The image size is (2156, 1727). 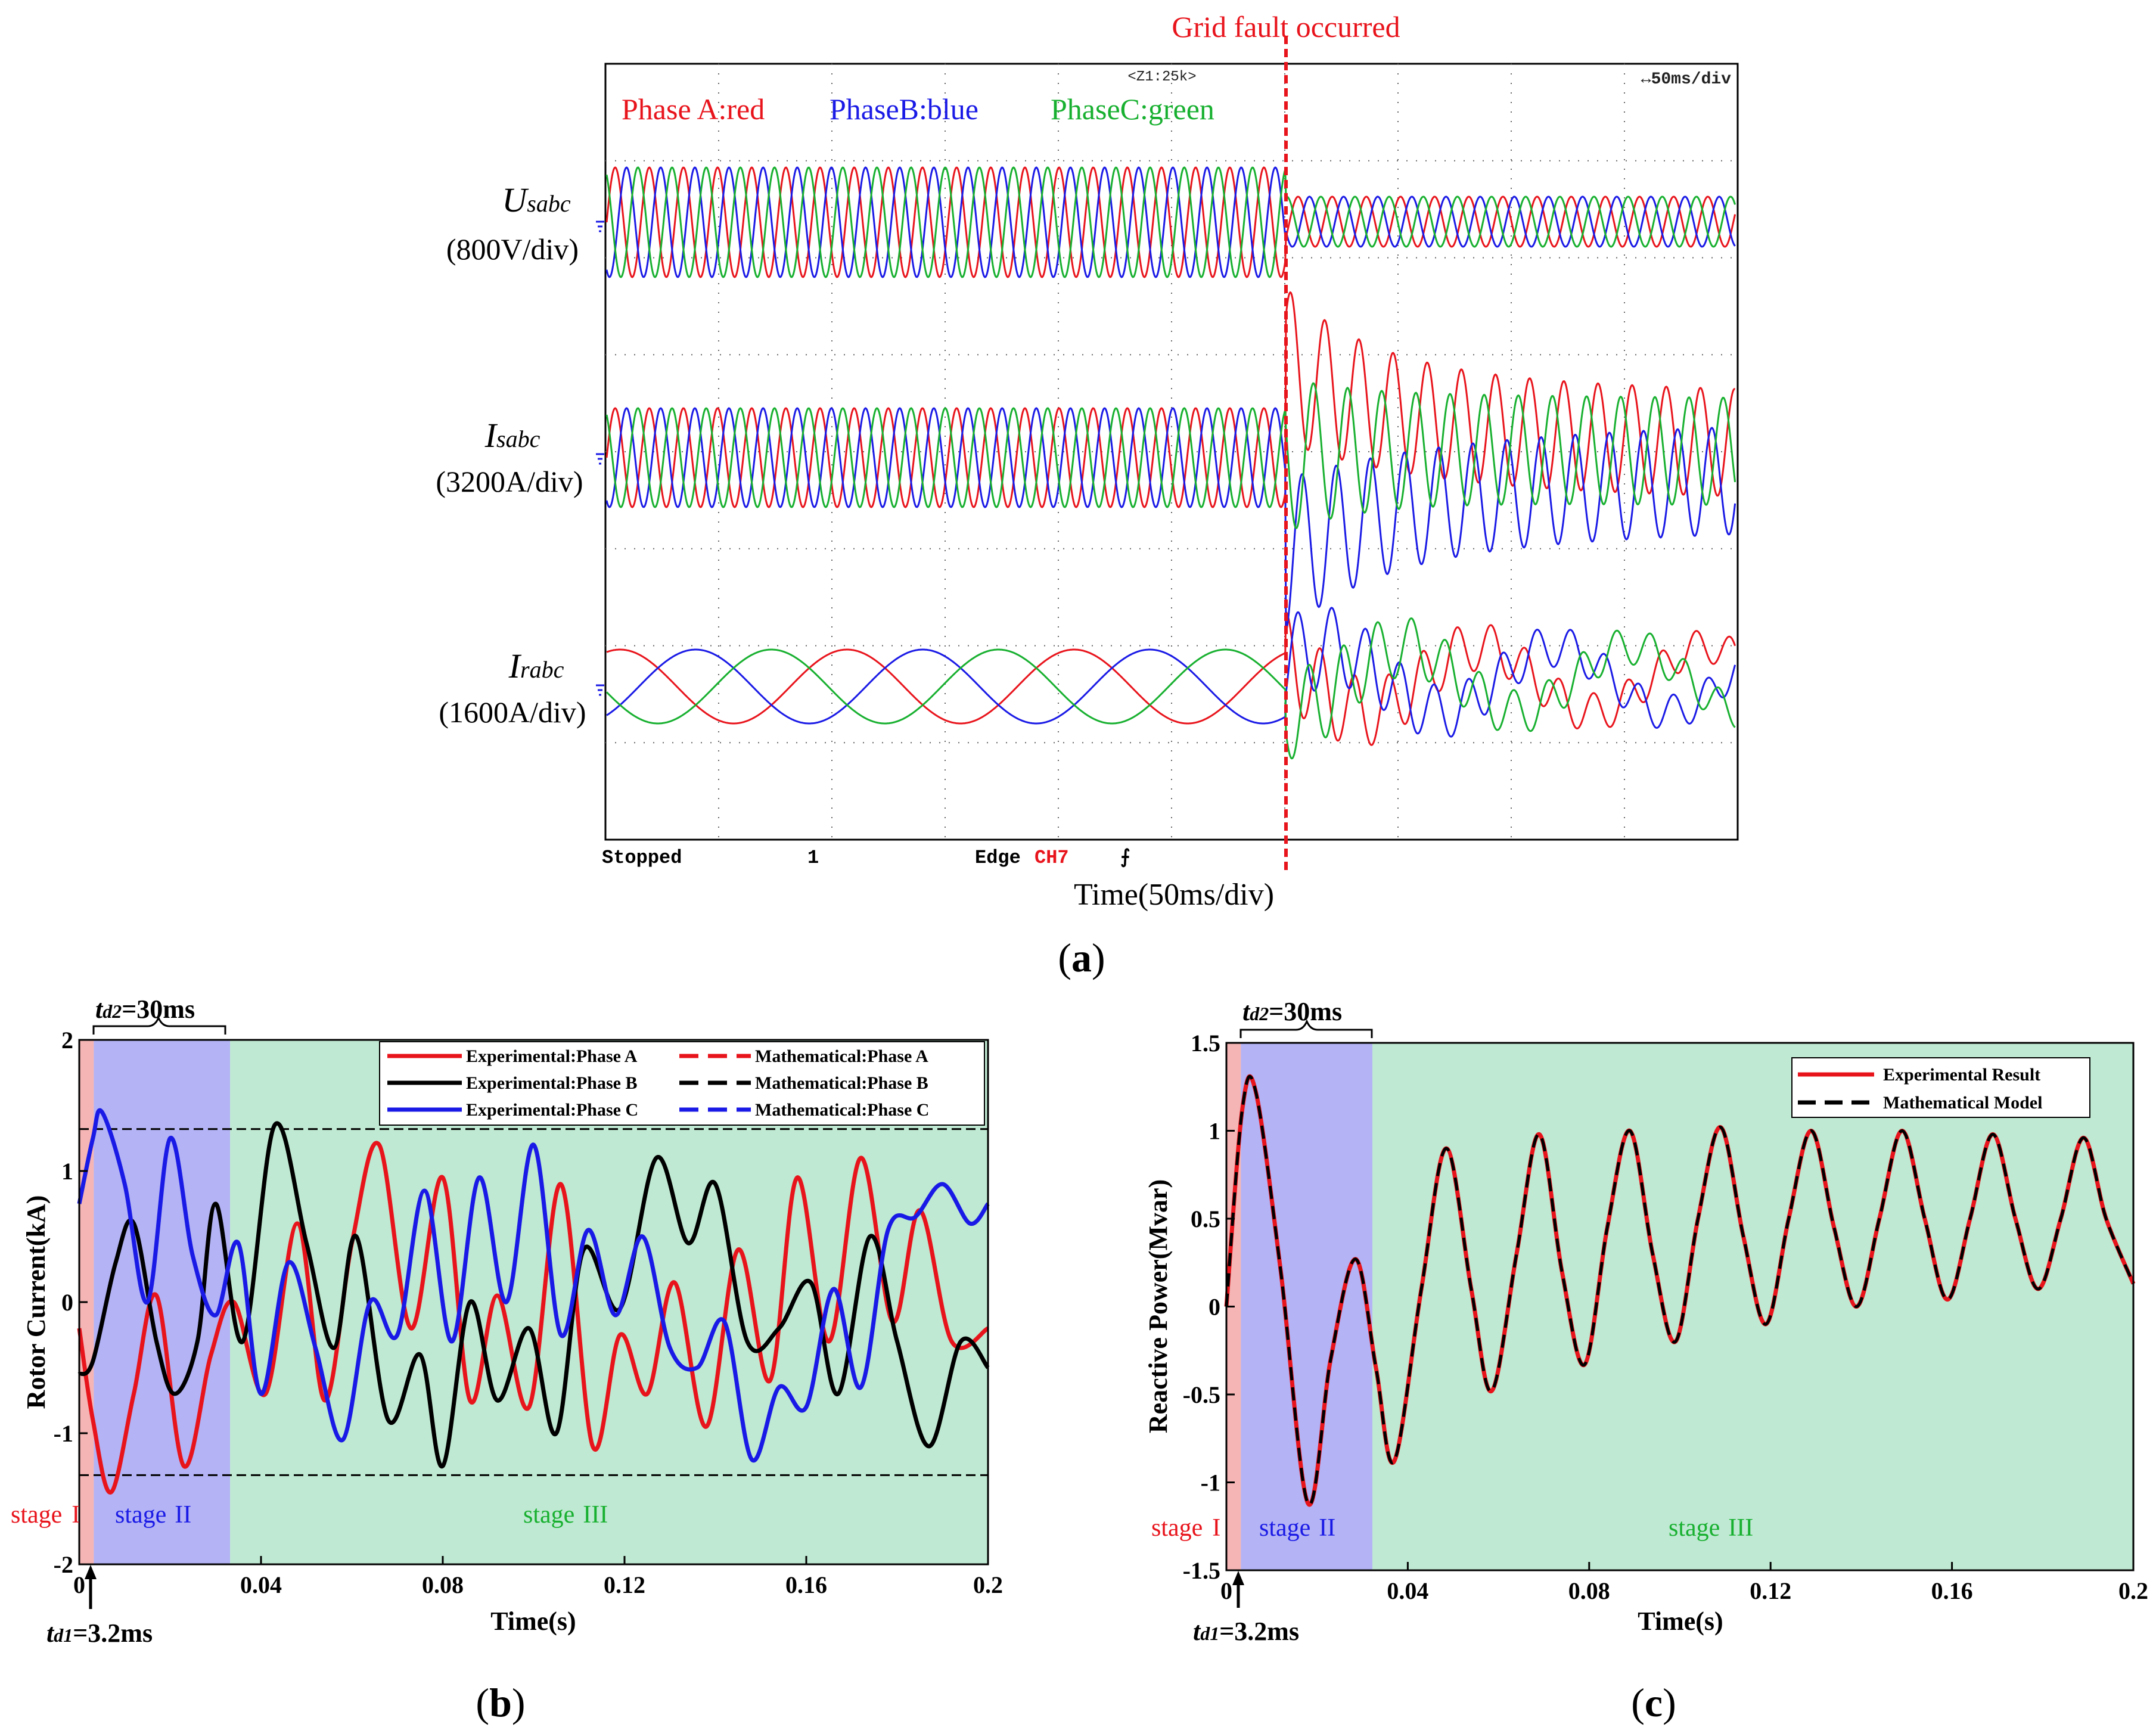 I want to click on trace-usabc-c, so click(x=1170, y=222).